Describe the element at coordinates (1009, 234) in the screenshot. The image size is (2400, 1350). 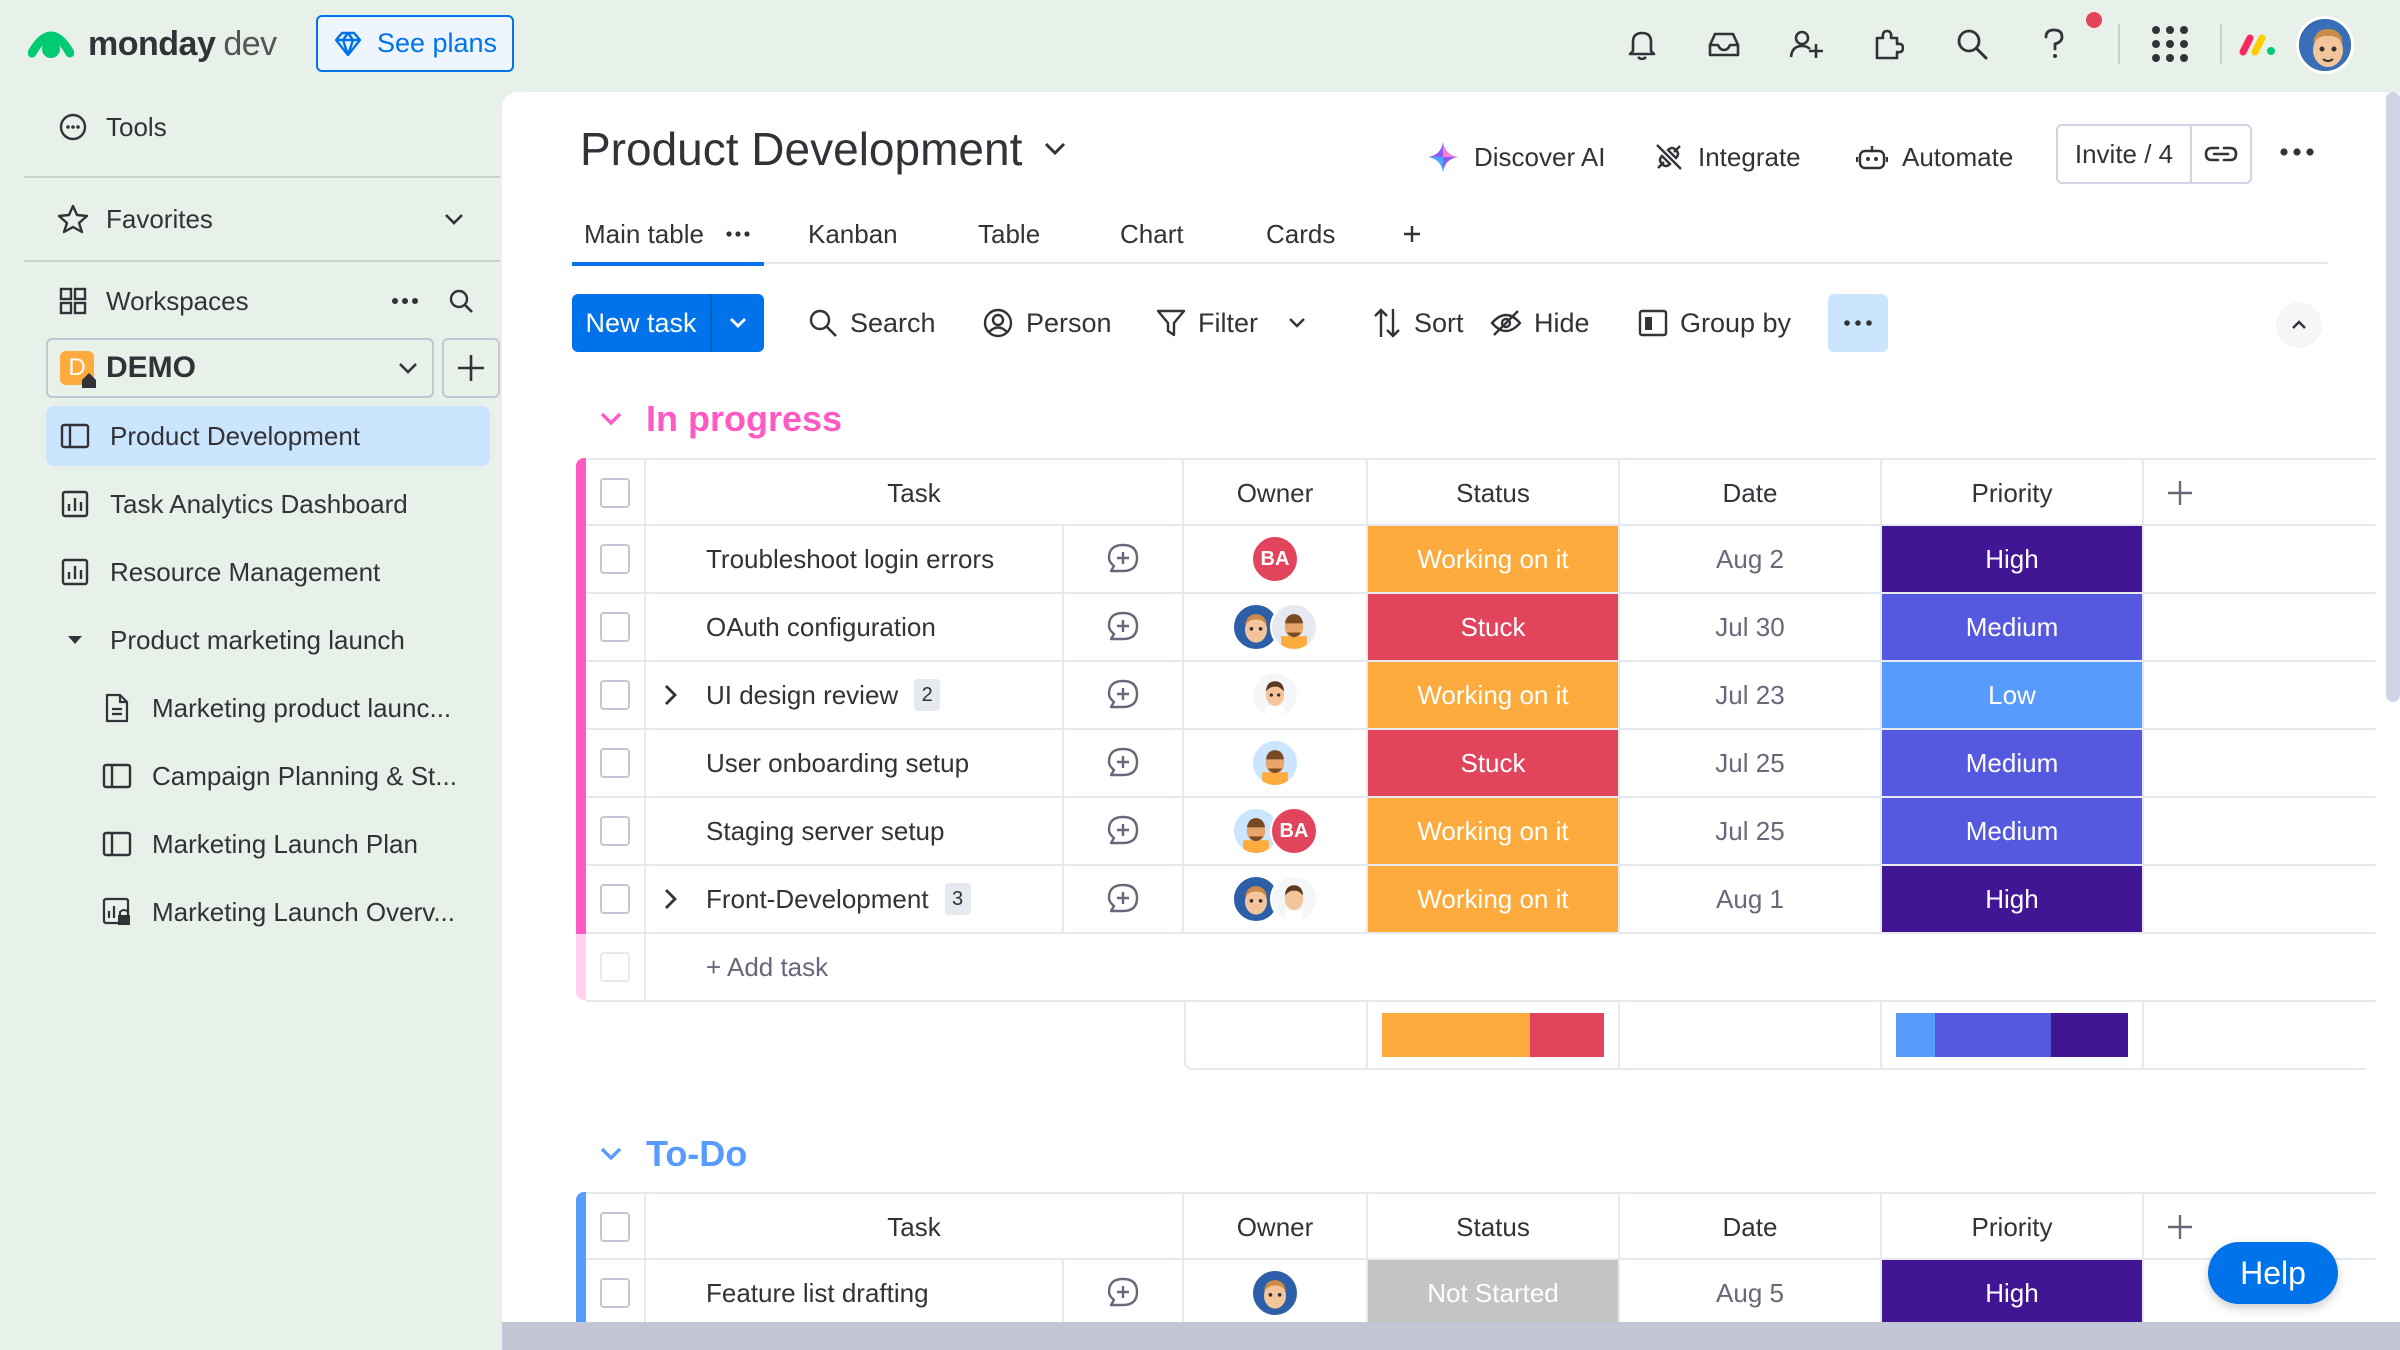
I see `tab-table: Table` at that location.